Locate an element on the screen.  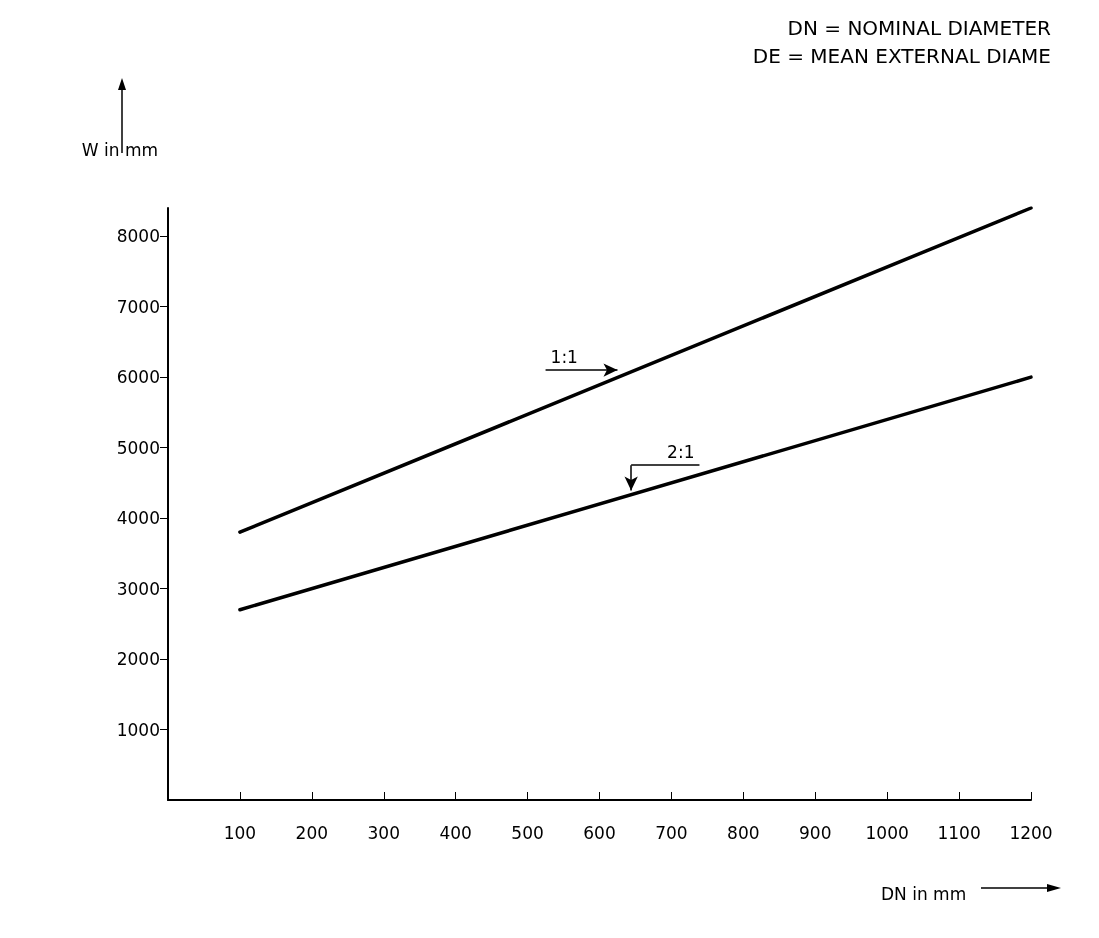
text: DE = MEAN EXTERNAL DIAME is located at coordinates (901, 56).